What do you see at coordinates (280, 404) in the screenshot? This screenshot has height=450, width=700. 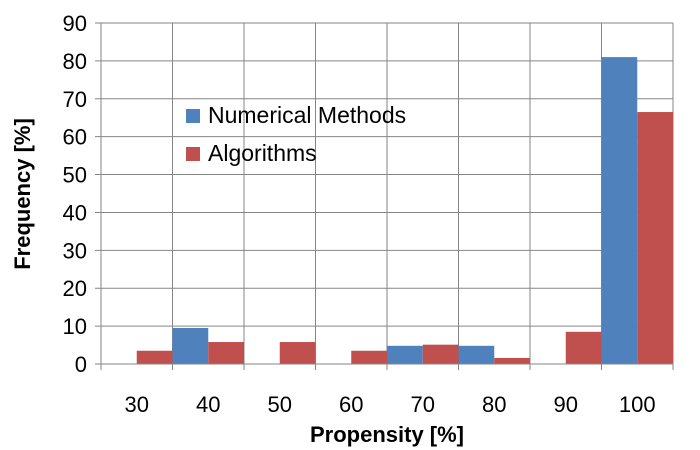 I see `x-tick-label: 50` at bounding box center [280, 404].